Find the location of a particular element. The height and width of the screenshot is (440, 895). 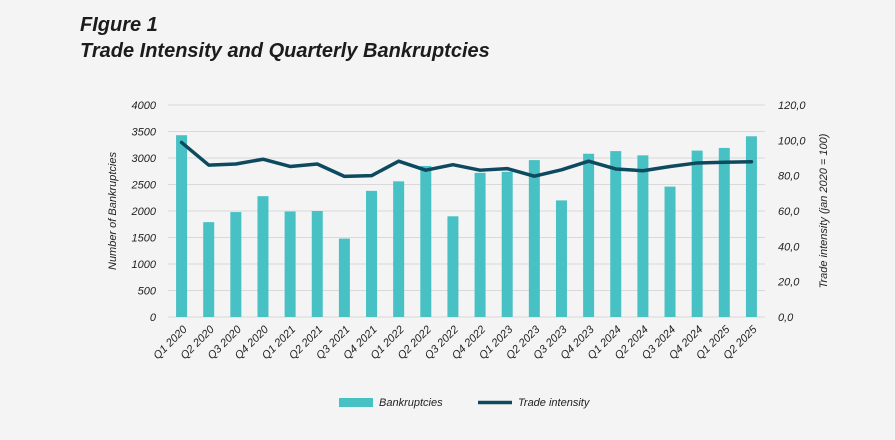

y-tick-label: 1500 is located at coordinates (144, 239).